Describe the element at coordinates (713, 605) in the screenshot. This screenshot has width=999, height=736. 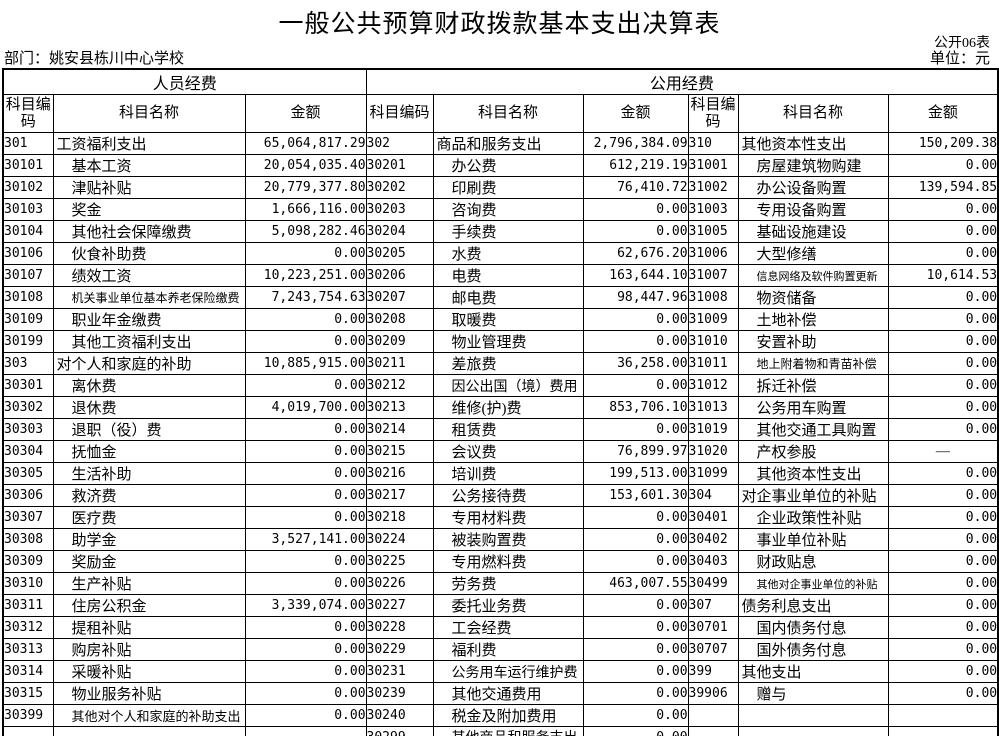
I see `subject-code-cell: 307` at that location.